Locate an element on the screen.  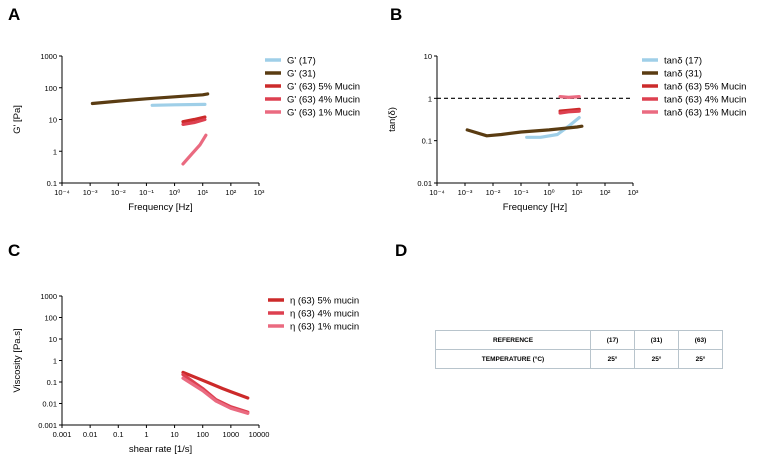
table-row-label: TEMPERATURE (°C) is located at coordinates (513, 359).